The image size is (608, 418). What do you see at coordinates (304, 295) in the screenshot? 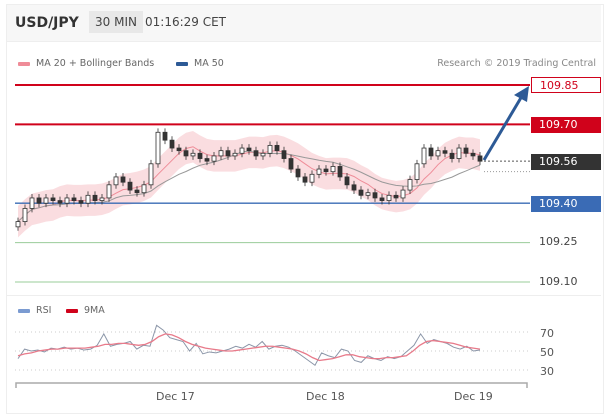
I see `panel-divider` at bounding box center [304, 295].